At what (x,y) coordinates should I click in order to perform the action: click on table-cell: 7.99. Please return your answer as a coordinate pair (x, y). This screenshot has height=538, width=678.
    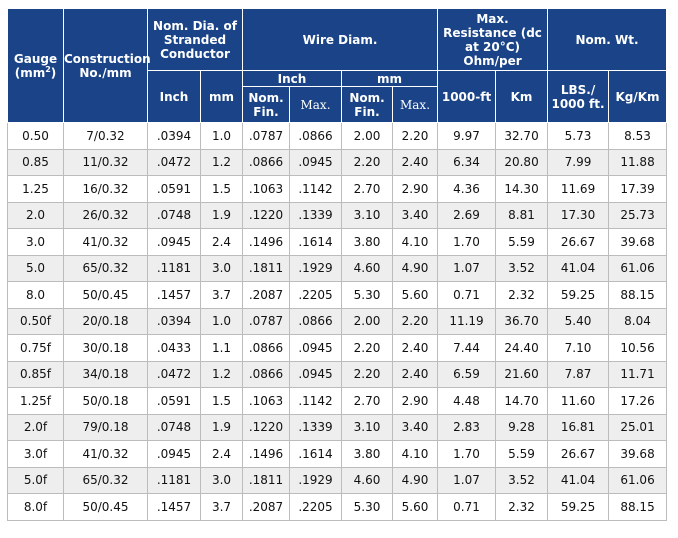
    Looking at the image, I should click on (578, 162).